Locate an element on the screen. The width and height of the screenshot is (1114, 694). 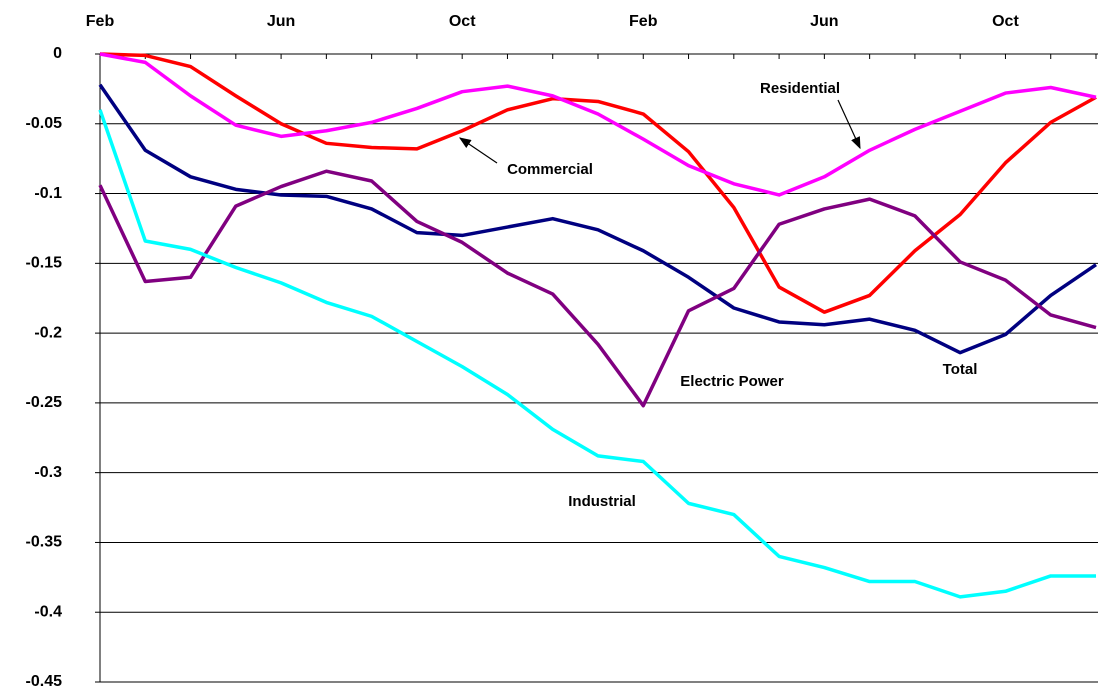
y-tick-label: -0.2 is located at coordinates (48, 332).